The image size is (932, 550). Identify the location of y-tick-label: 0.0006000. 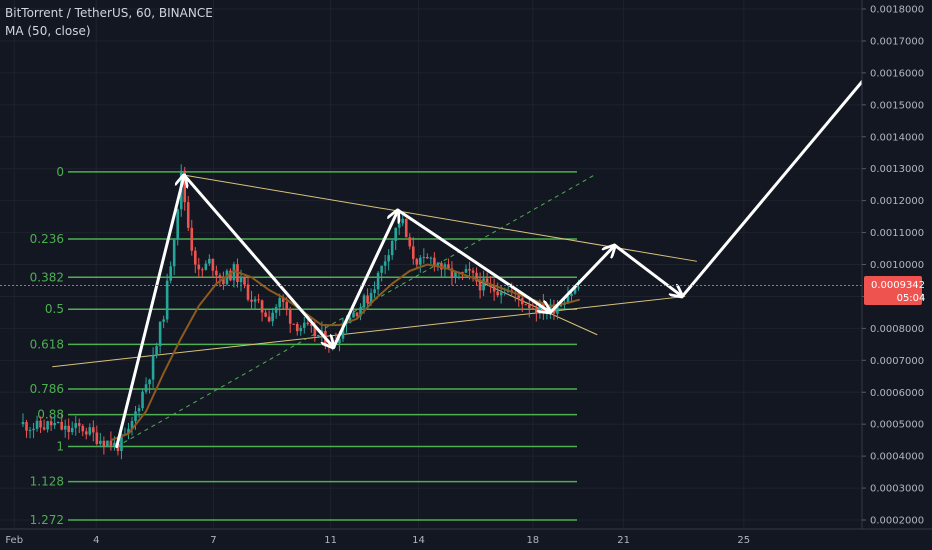
(897, 393).